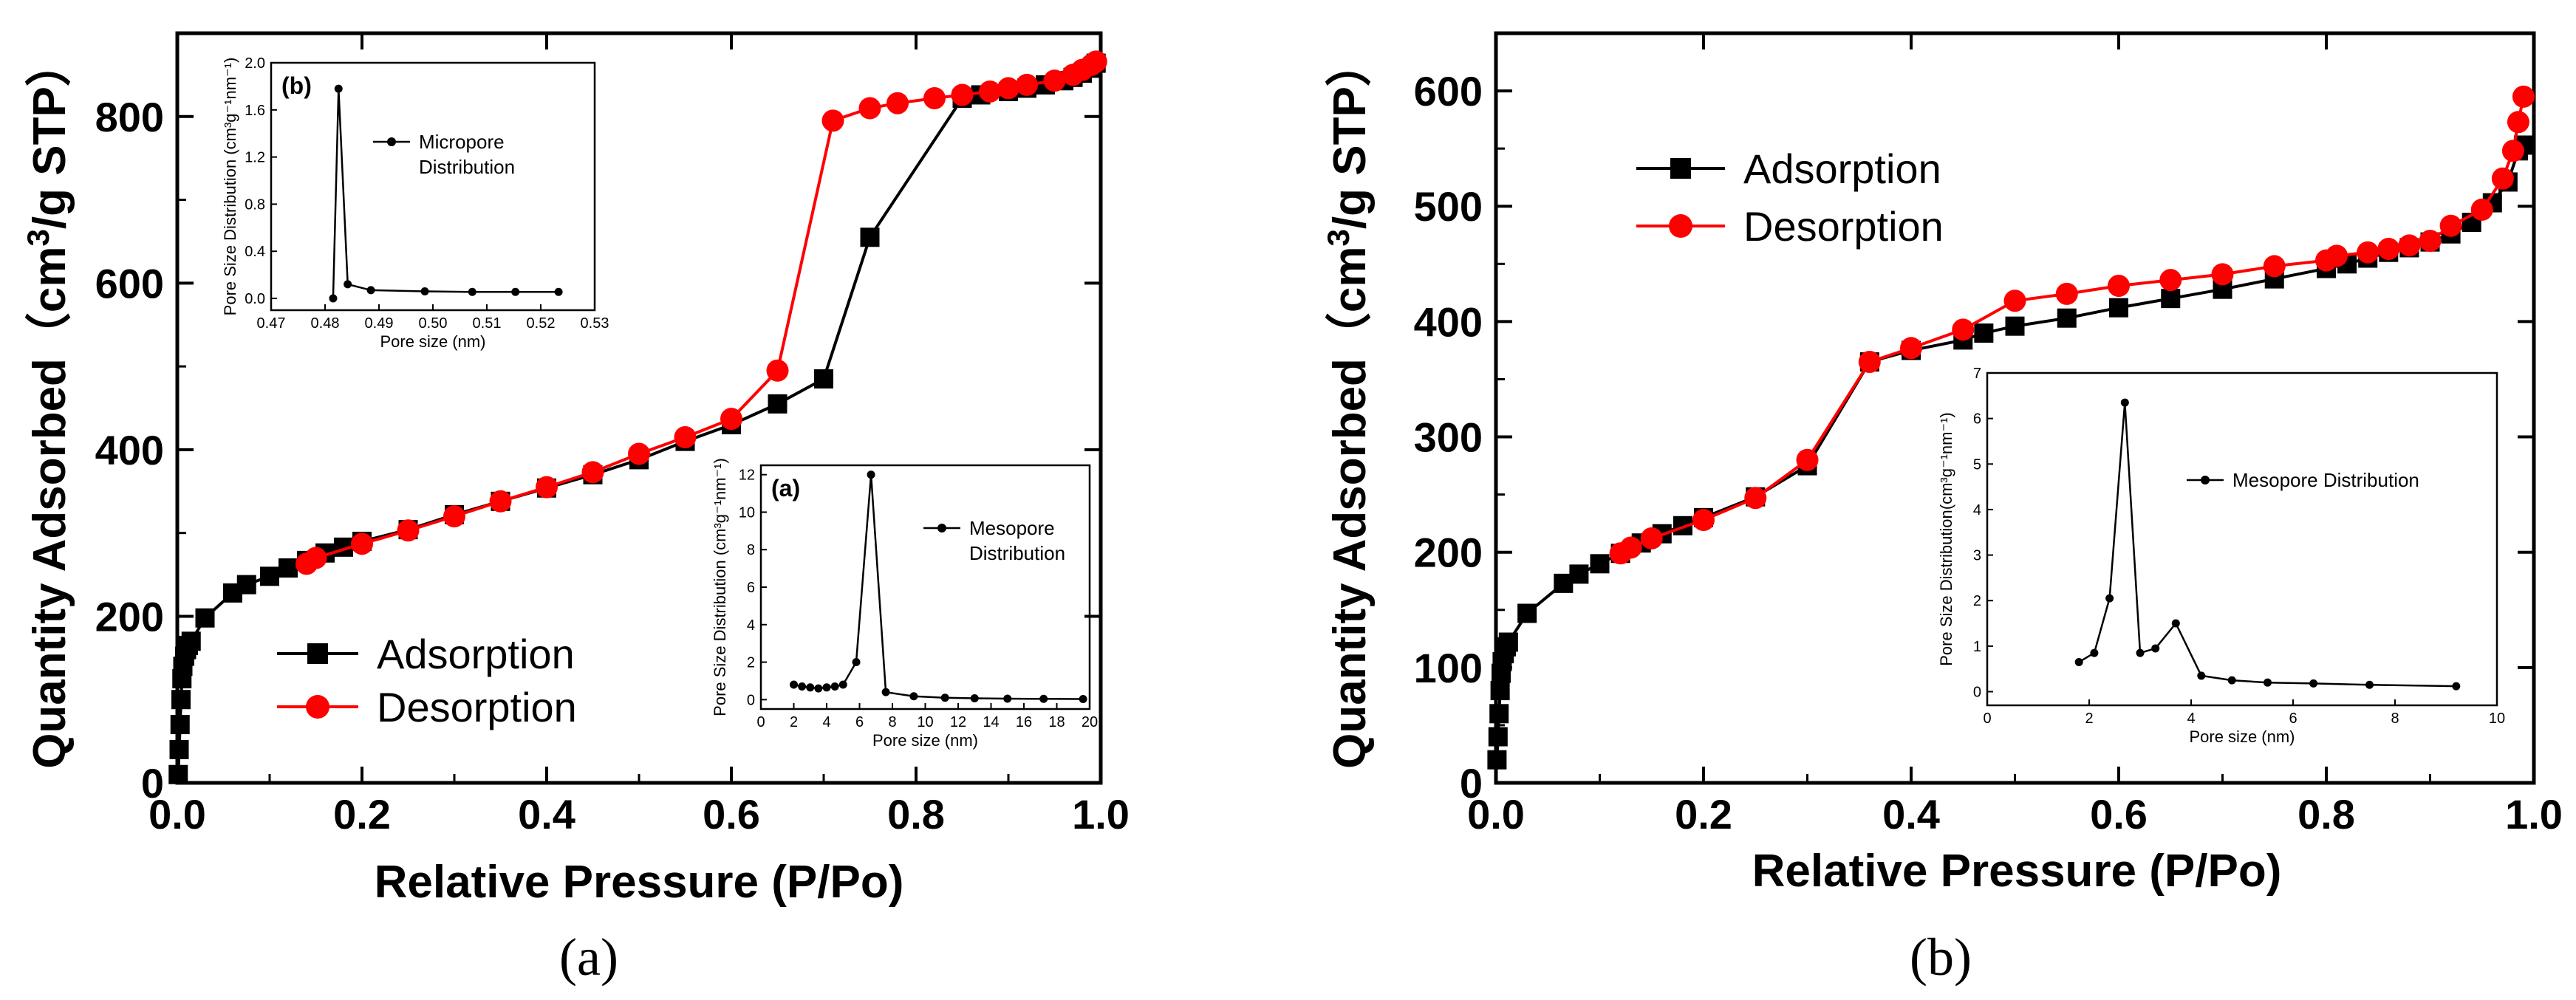 The height and width of the screenshot is (1000, 2576). Describe the element at coordinates (2191, 719) in the screenshot. I see `inset-x-tick-label: 4` at that location.